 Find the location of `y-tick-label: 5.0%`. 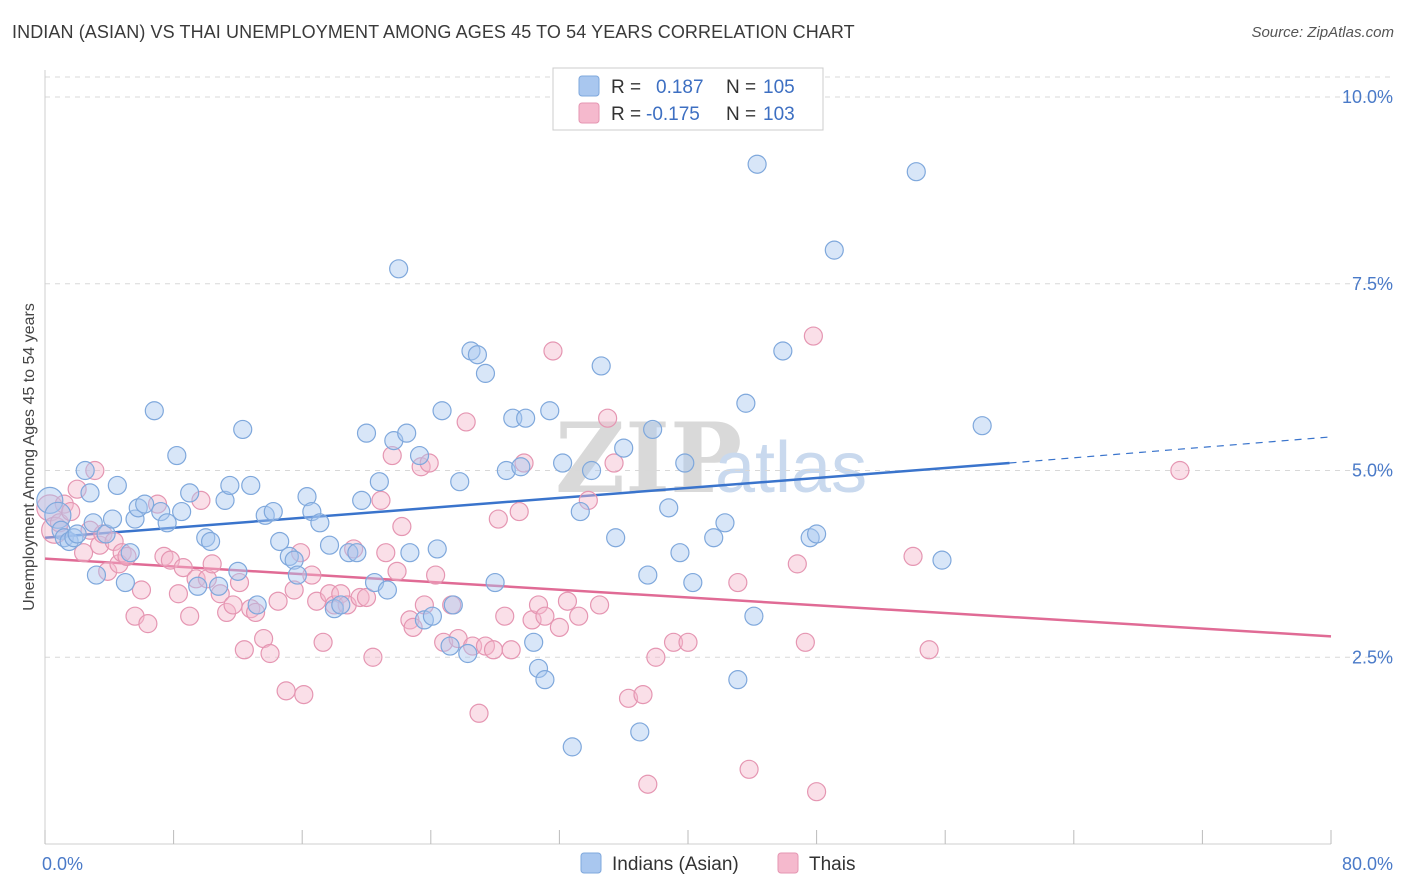

y-tick-label: 5.0% is located at coordinates (1372, 471).